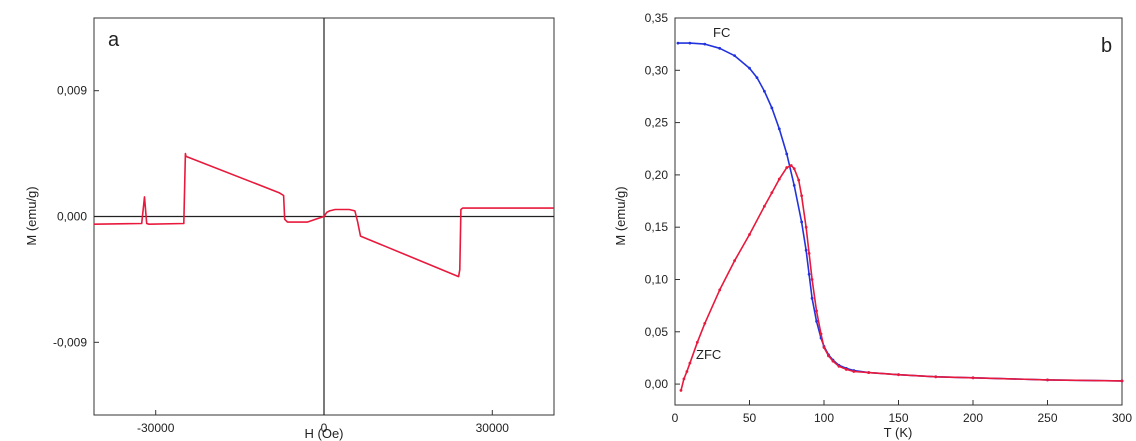 The image size is (1136, 441). I want to click on y-tick-label: 0,35, so click(657, 18).